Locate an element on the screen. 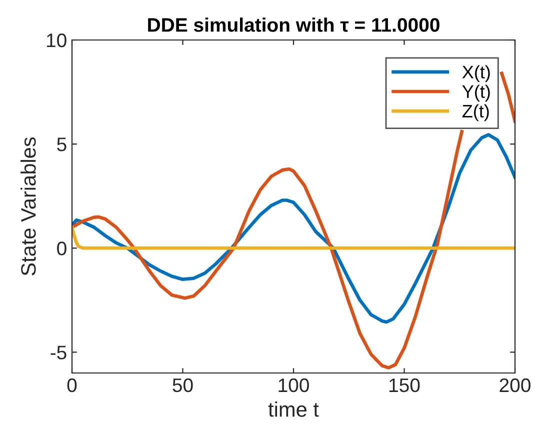 Image resolution: width=539 pixels, height=430 pixels. legend-label: Z(t) is located at coordinates (475, 113).